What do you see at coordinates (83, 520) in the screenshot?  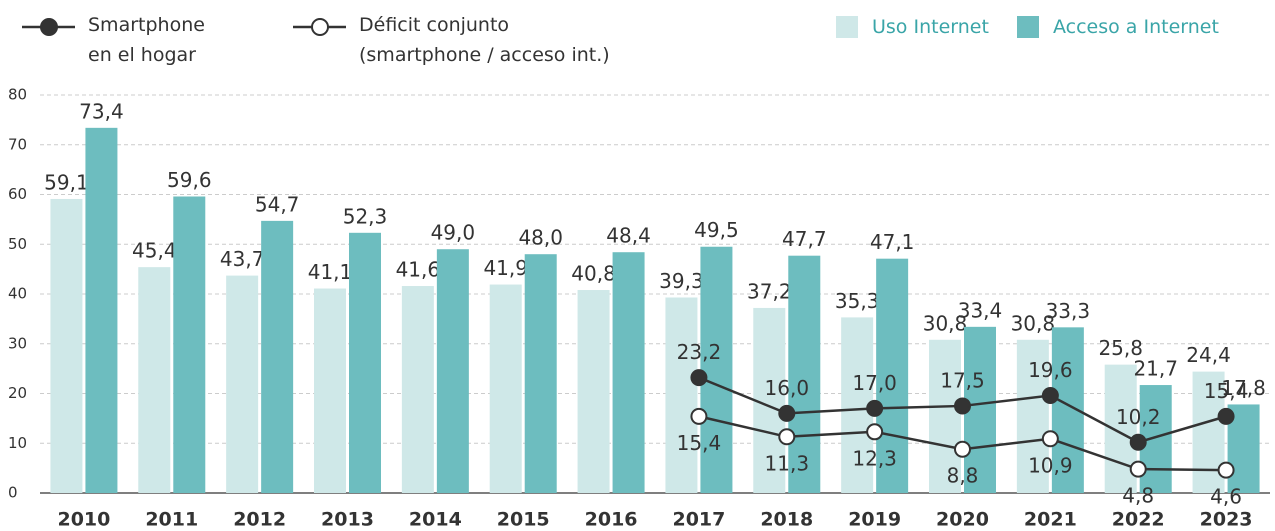 I see `x-tick-label: 2010` at bounding box center [83, 520].